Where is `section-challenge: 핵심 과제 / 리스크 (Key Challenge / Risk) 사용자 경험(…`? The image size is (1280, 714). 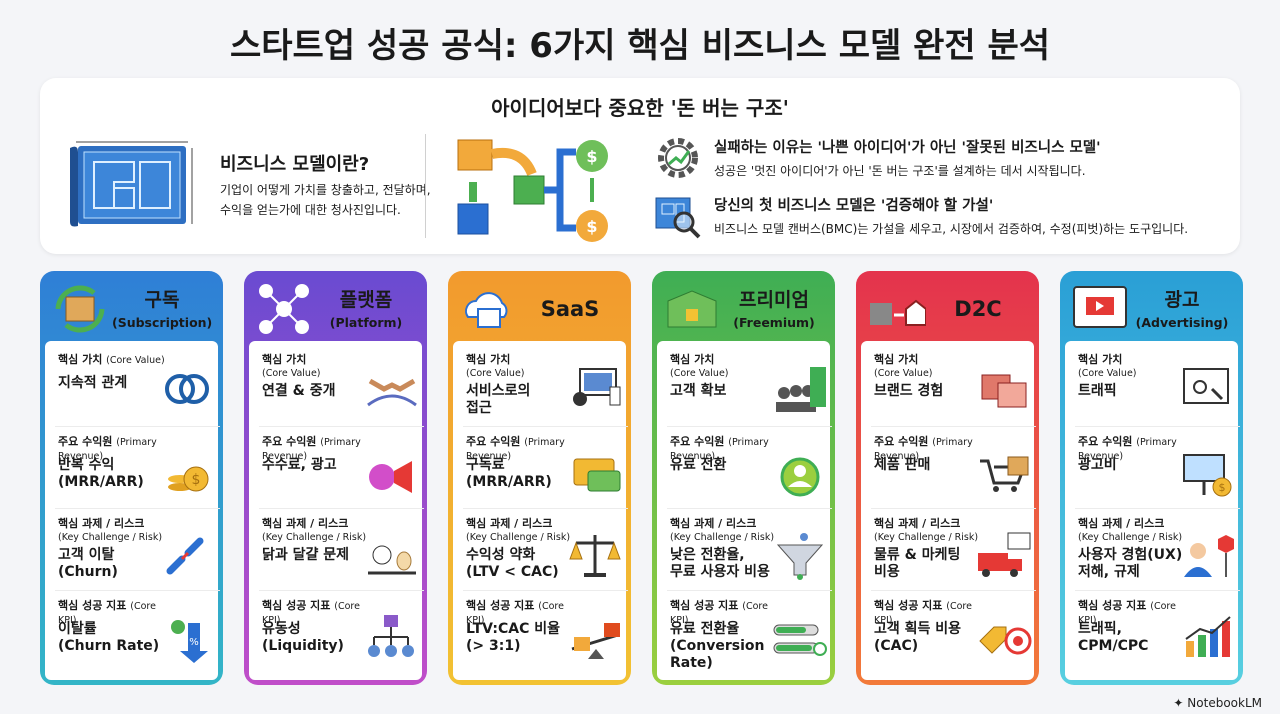 section-challenge: 핵심 과제 / 리스크 (Key Challenge / Risk) 사용자 경험(… is located at coordinates (1157, 551).